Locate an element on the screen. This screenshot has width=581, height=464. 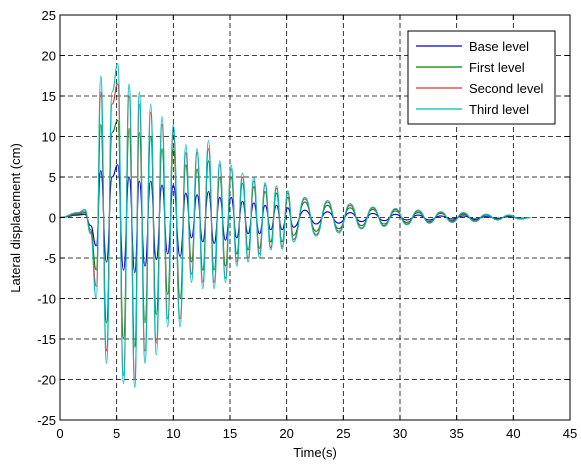
y-tick-label: -5 is located at coordinates (50, 258).